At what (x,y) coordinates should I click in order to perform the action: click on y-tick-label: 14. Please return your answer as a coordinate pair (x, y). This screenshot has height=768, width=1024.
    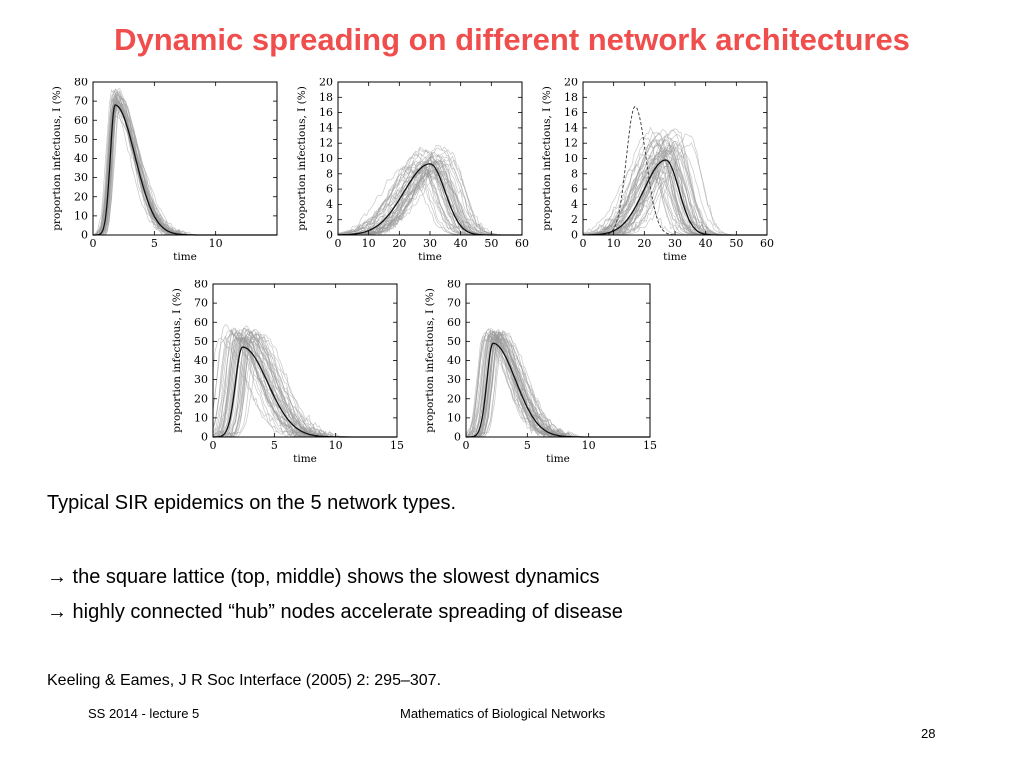
    Looking at the image, I should click on (326, 127).